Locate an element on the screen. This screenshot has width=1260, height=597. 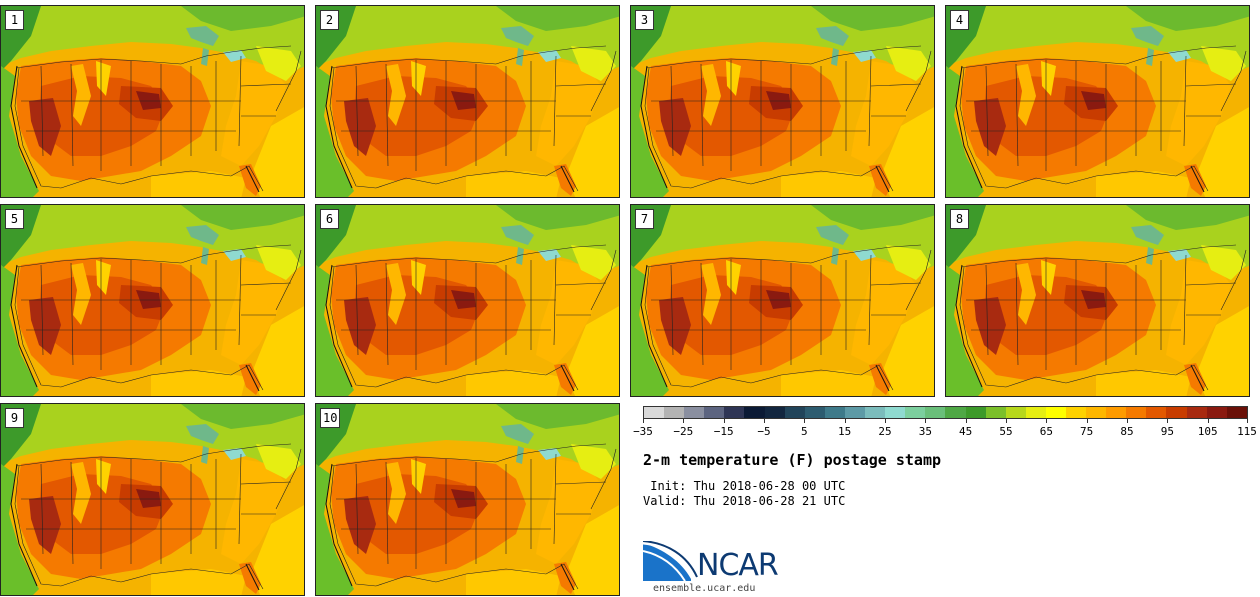
member-number: 10 is located at coordinates (330, 418).